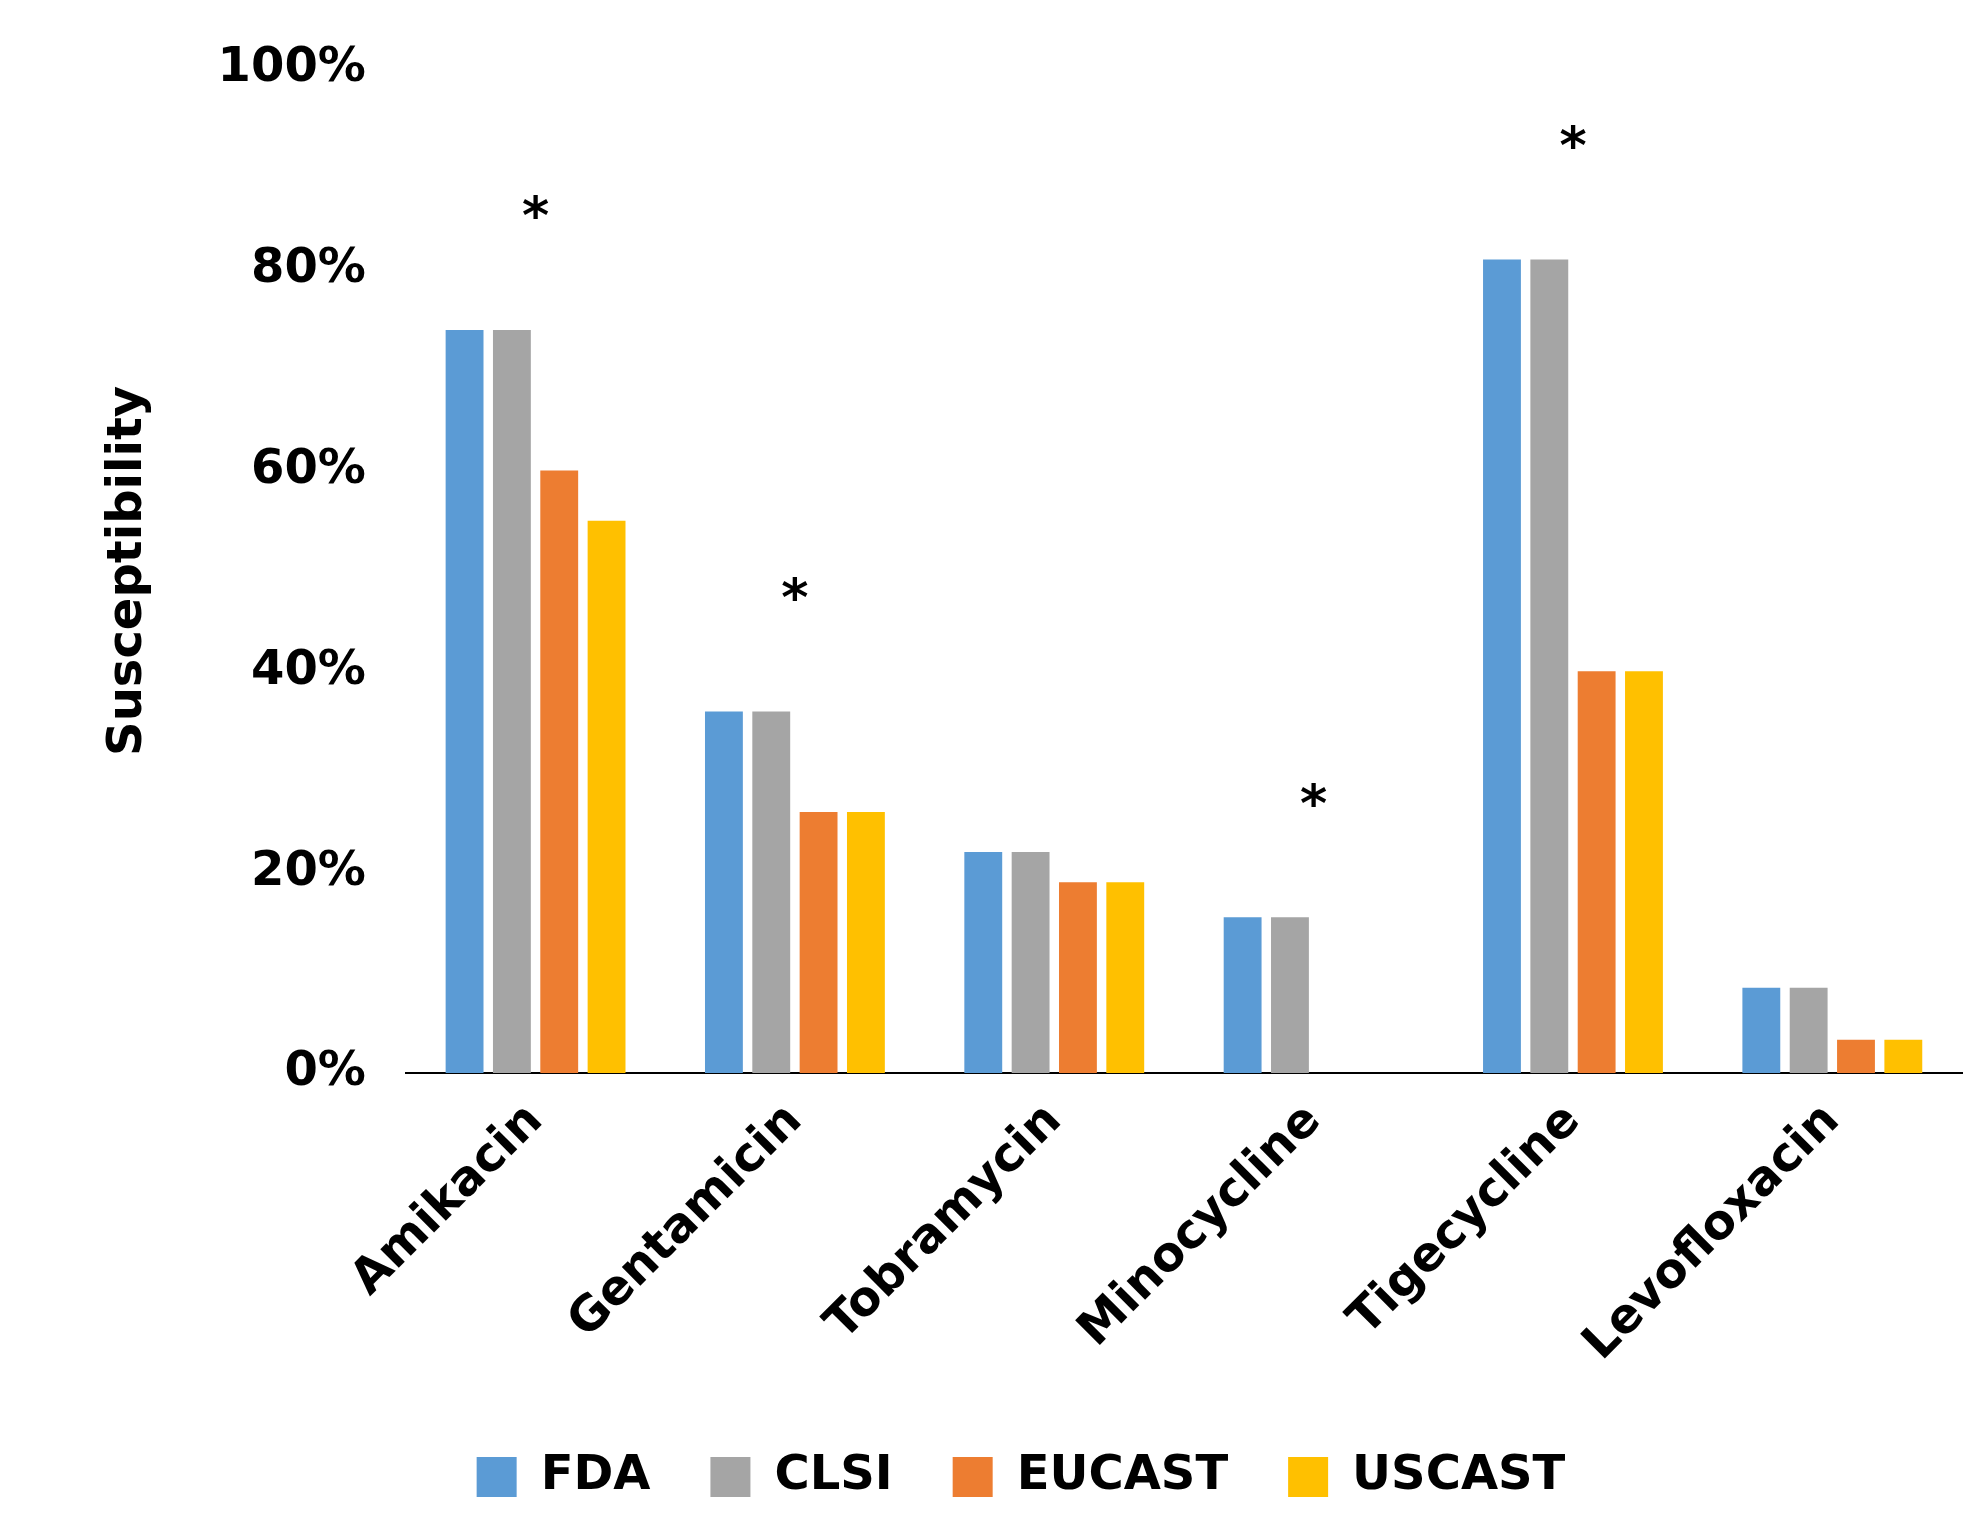  I want to click on y-tick-label: 80%, so click(308, 265).